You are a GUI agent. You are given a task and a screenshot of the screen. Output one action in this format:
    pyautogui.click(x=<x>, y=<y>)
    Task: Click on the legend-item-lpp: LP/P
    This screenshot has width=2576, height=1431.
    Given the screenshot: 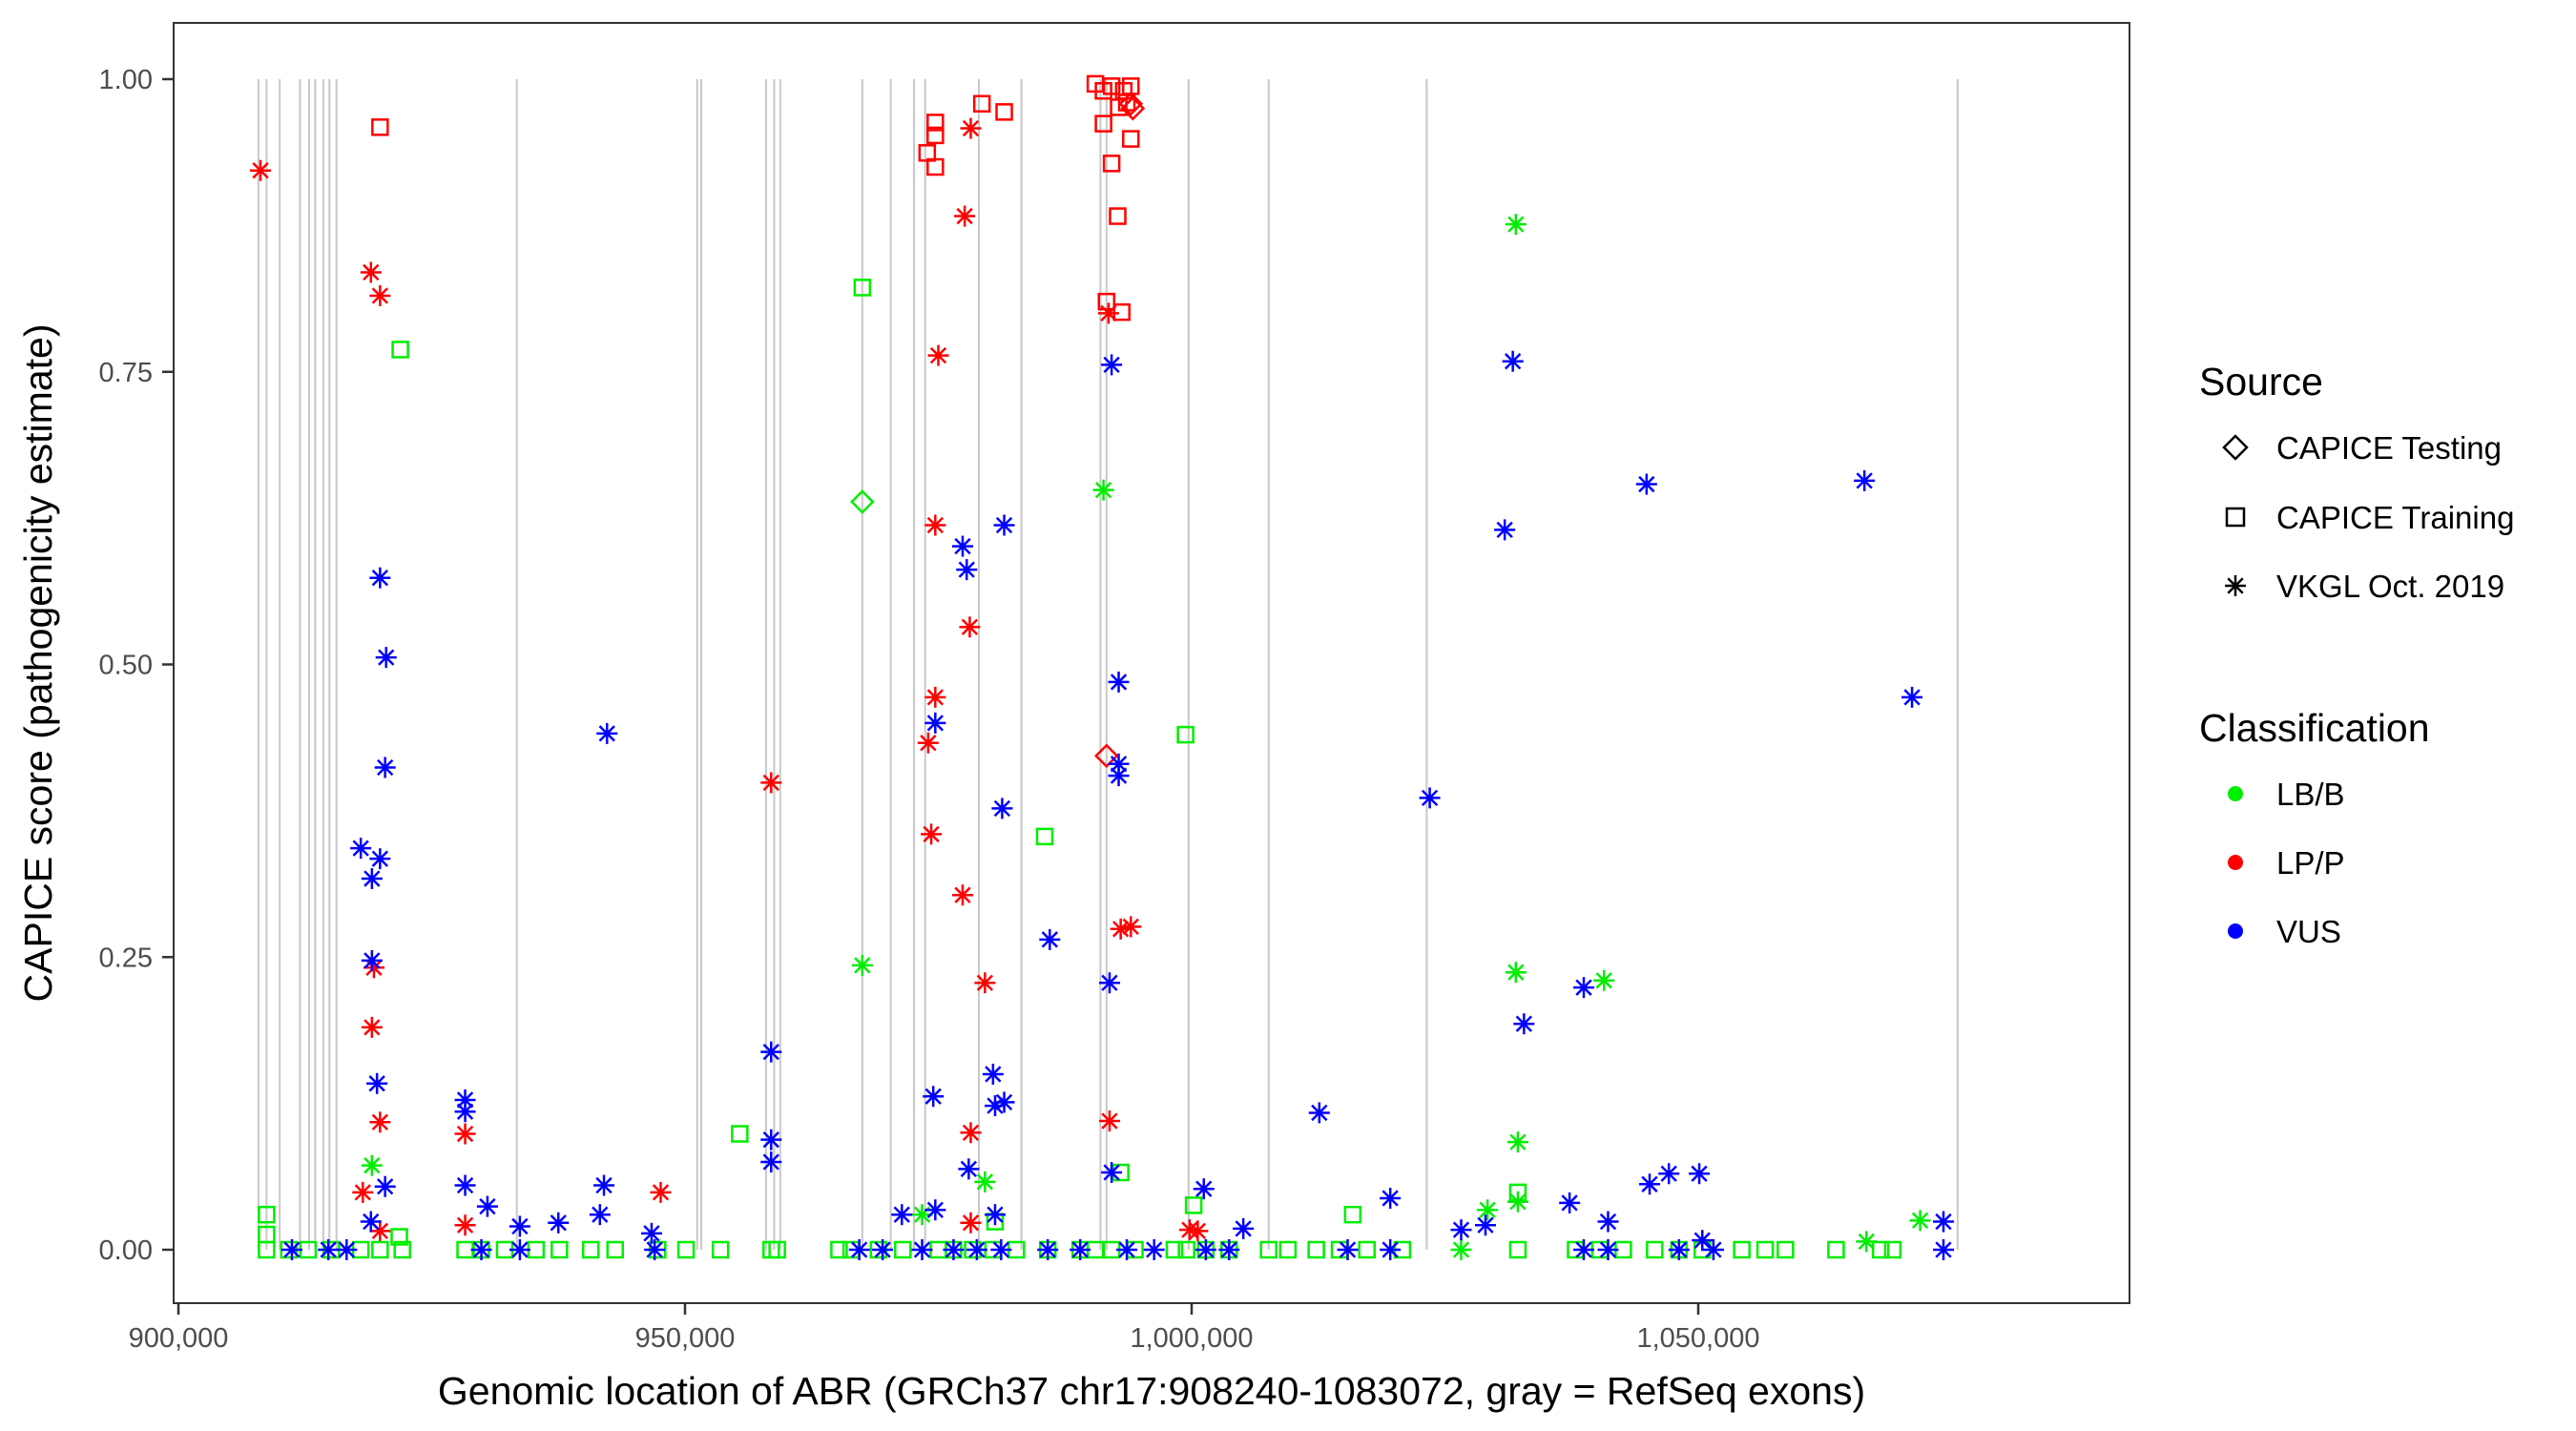 What is the action you would take?
    pyautogui.click(x=2286, y=863)
    